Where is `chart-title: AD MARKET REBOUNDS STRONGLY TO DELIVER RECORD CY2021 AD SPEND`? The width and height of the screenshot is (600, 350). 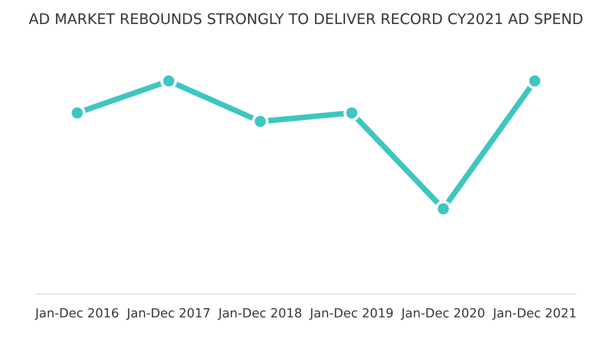 chart-title: AD MARKET REBOUNDS STRONGLY TO DELIVER RECORD CY2021 AD SPEND is located at coordinates (305, 18).